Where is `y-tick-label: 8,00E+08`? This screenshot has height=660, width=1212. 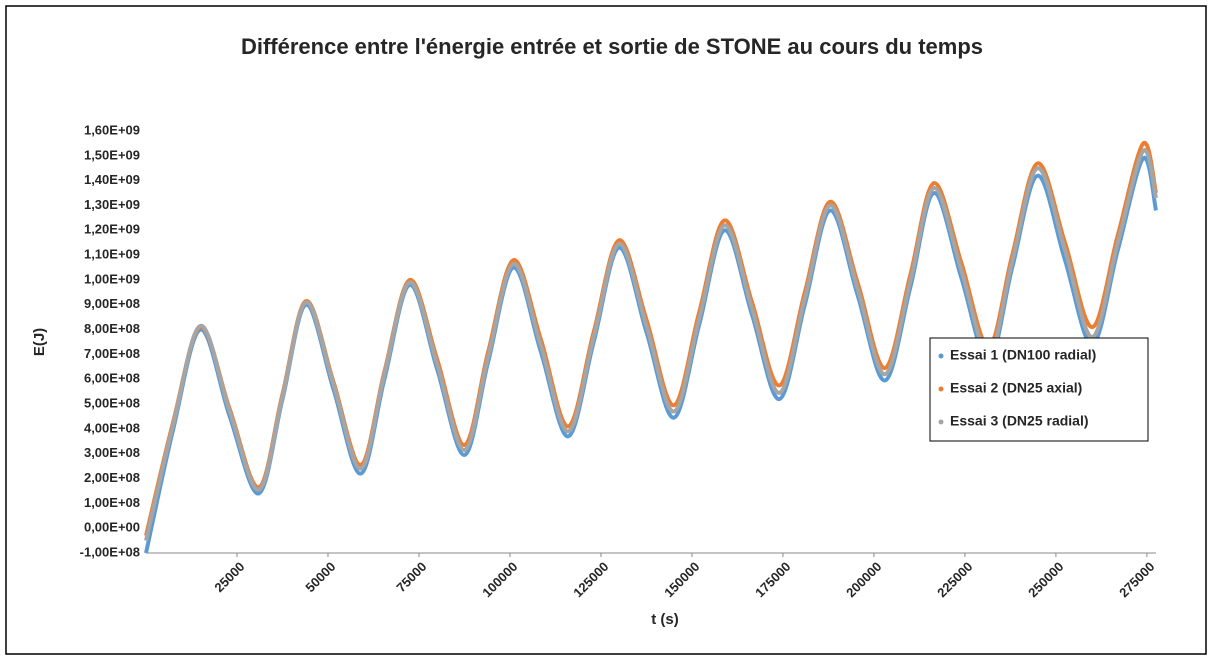 y-tick-label: 8,00E+08 is located at coordinates (112, 328).